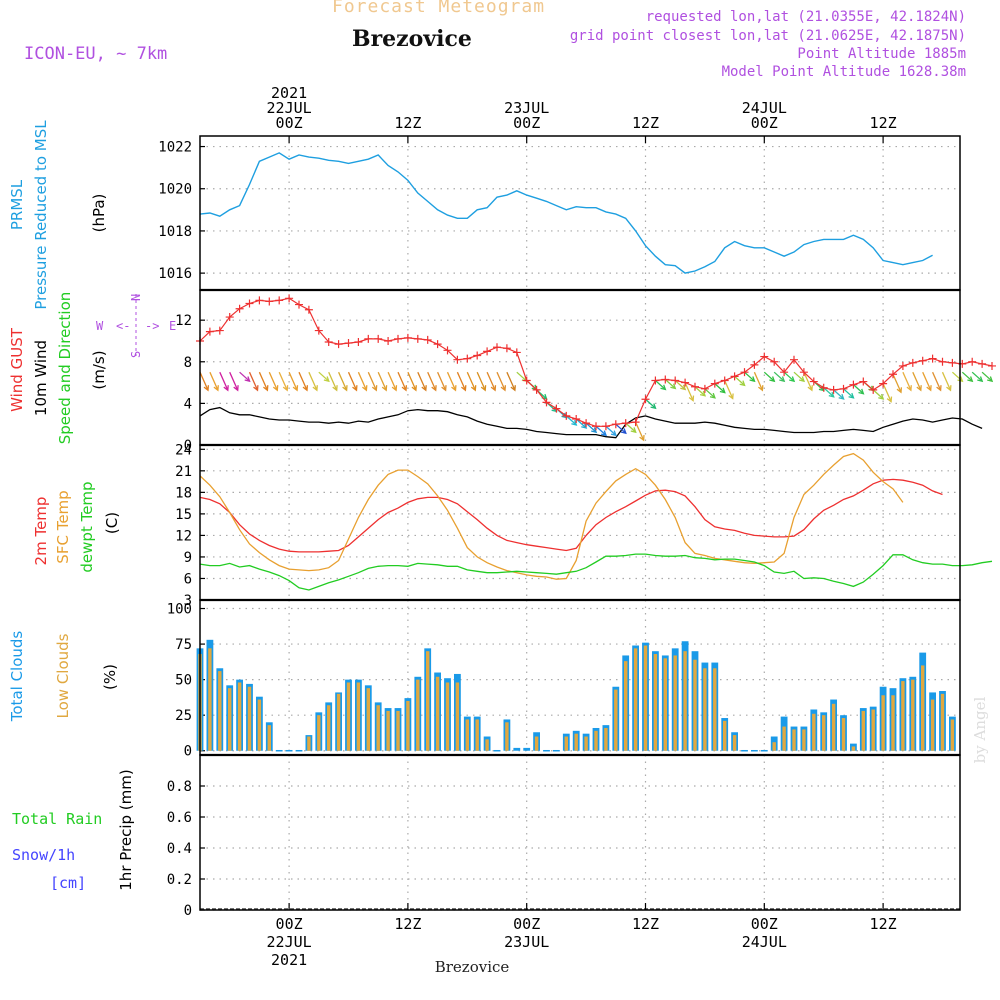 The height and width of the screenshot is (1000, 1000). Describe the element at coordinates (980, 729) in the screenshot. I see `credit-watermark: by Angel` at that location.